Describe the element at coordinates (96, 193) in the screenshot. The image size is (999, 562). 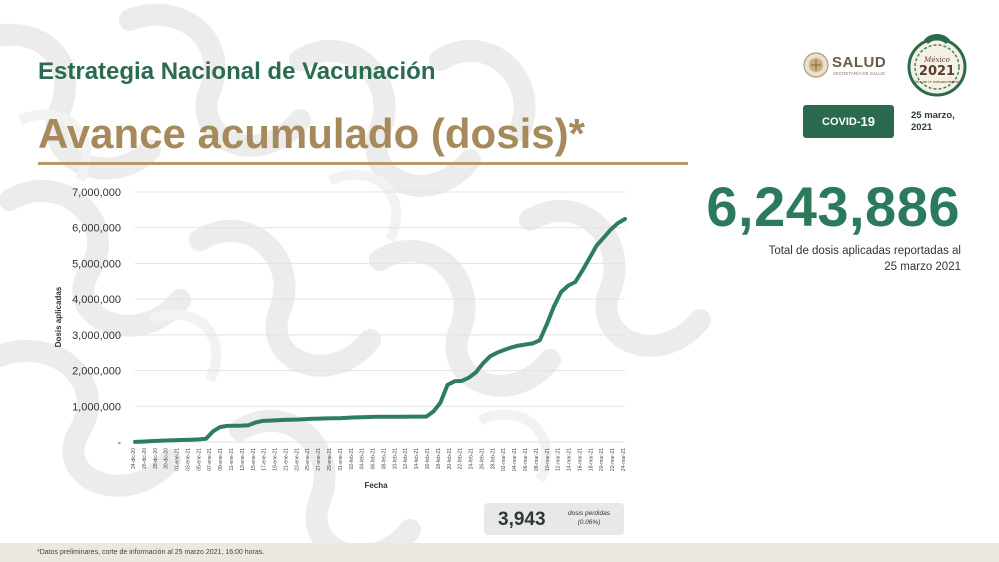
I see `y-tick-label: 7,000,000` at that location.